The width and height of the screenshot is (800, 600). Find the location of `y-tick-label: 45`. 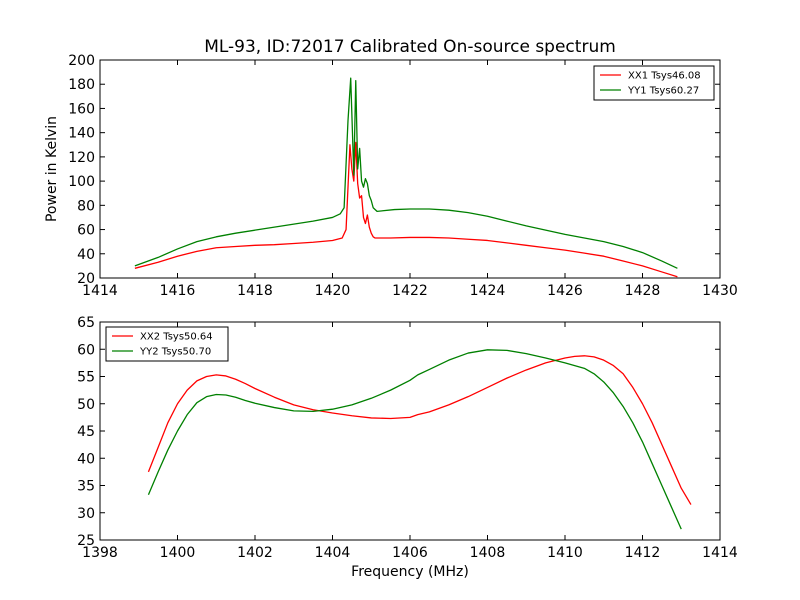

y-tick-label: 45 is located at coordinates (86, 432).